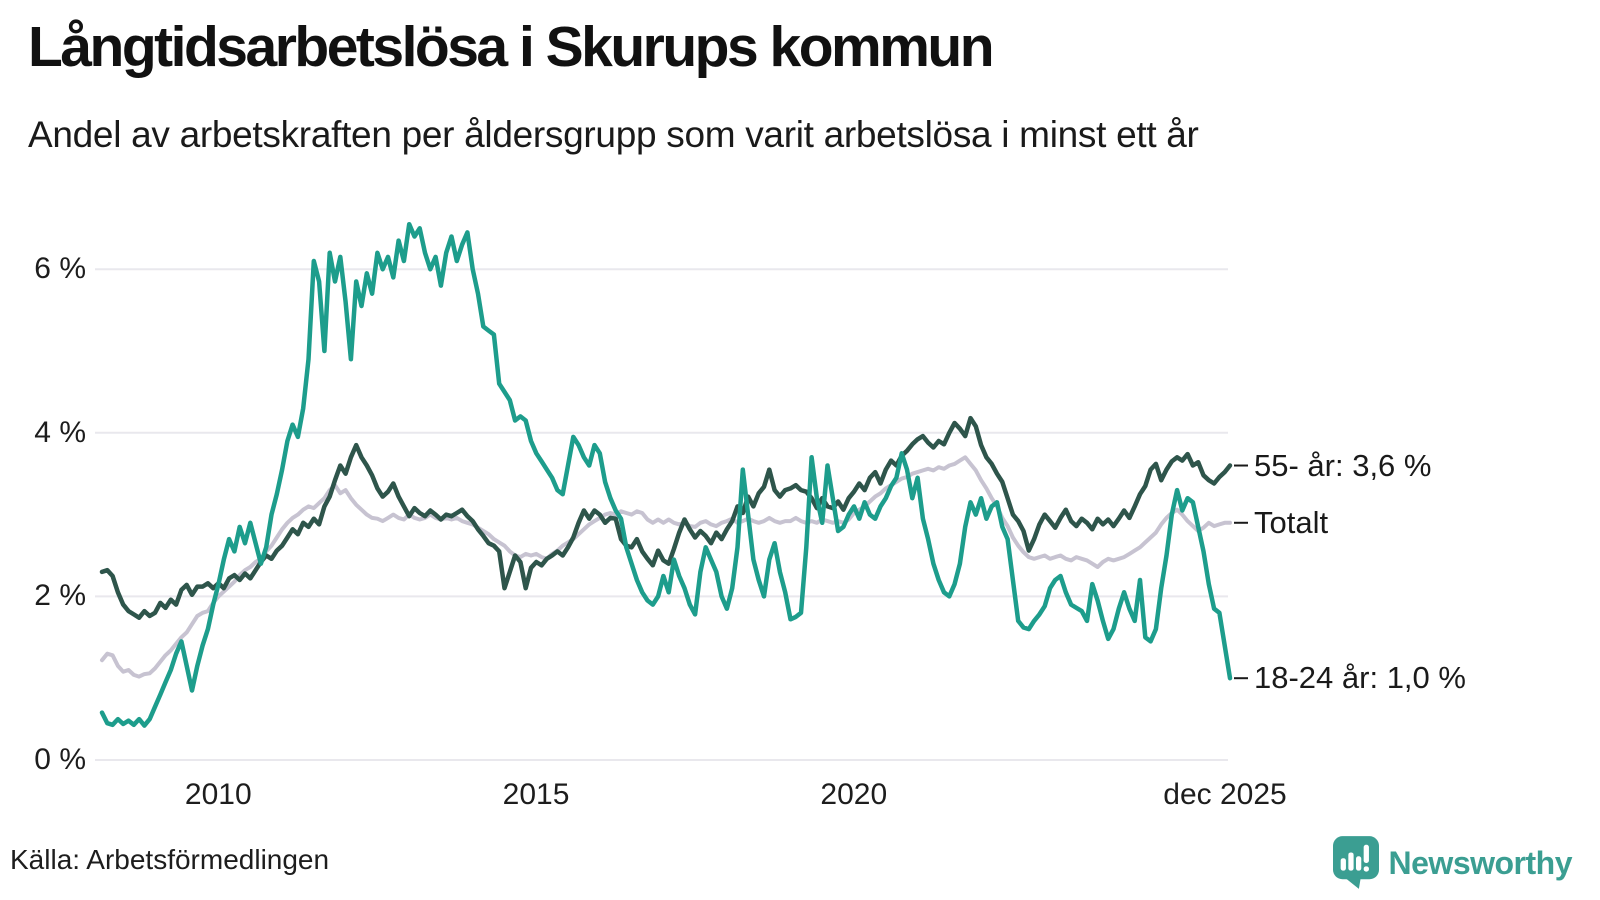 The height and width of the screenshot is (900, 1600). Describe the element at coordinates (1360, 678) in the screenshot. I see `end-label-18-24-ar: 18-24 år: 1,0 %` at that location.